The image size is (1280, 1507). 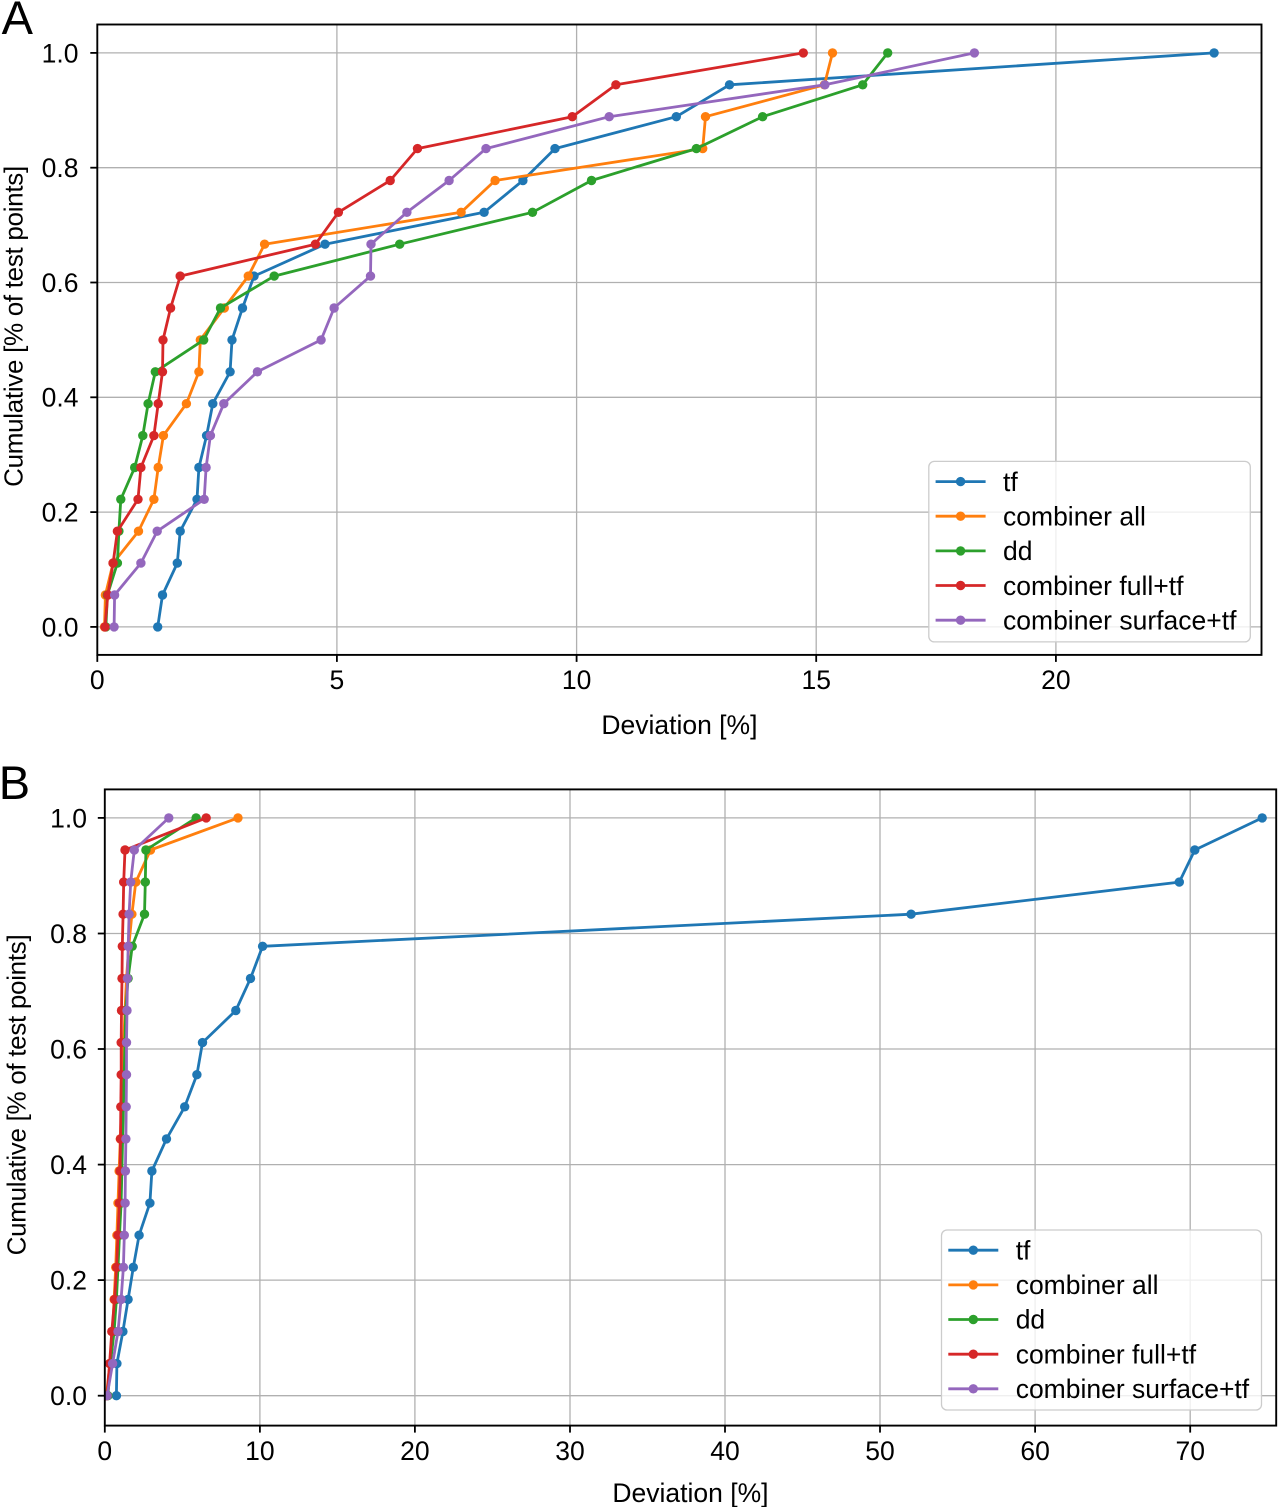 I want to click on svg-text: 5, so click(x=337, y=680).